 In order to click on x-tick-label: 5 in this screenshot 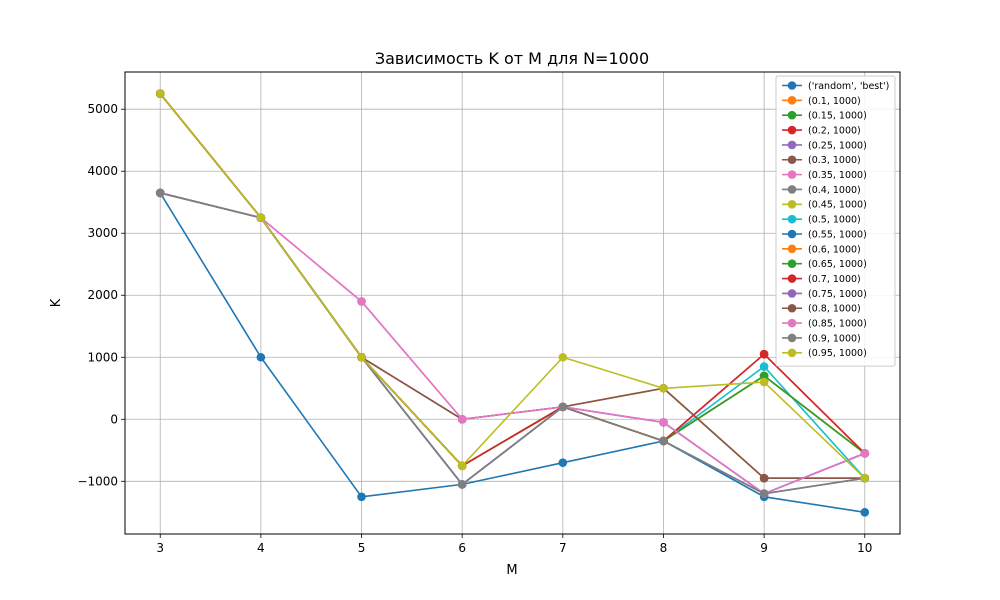, I will do `click(362, 548)`.